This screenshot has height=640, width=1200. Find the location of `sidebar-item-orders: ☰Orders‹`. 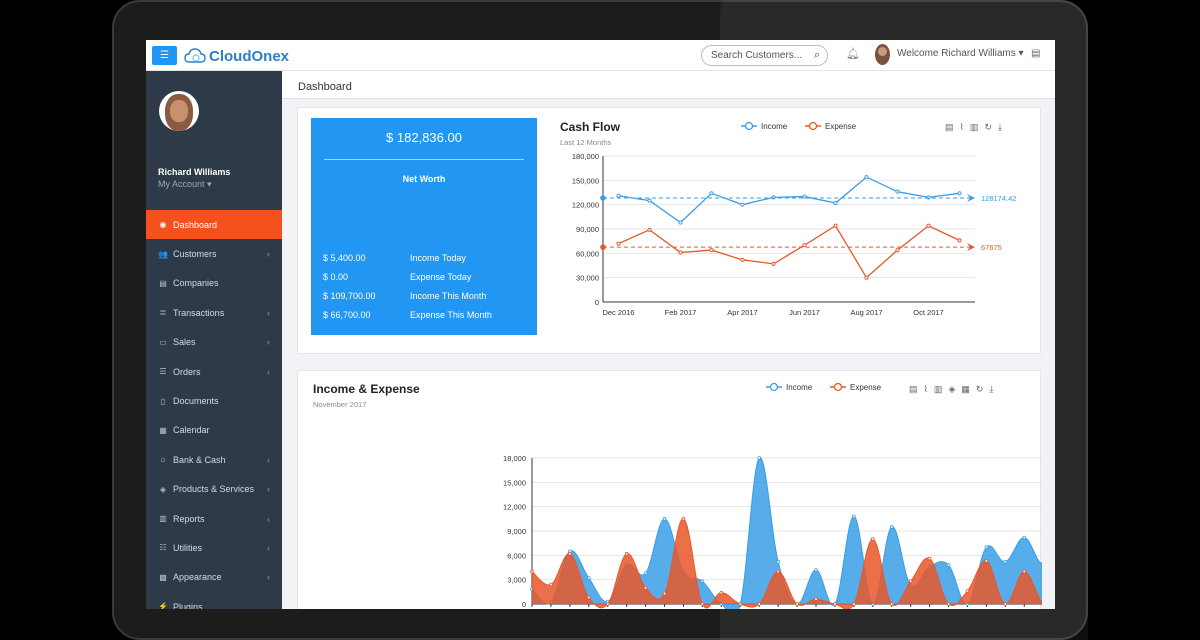

sidebar-item-orders: ☰Orders‹ is located at coordinates (214, 371).